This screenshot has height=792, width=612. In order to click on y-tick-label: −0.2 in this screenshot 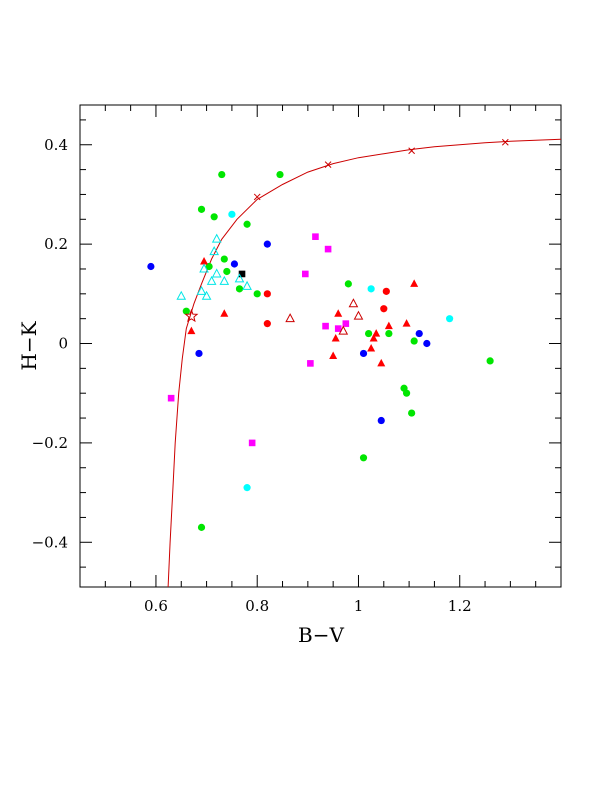, I will do `click(50, 443)`.